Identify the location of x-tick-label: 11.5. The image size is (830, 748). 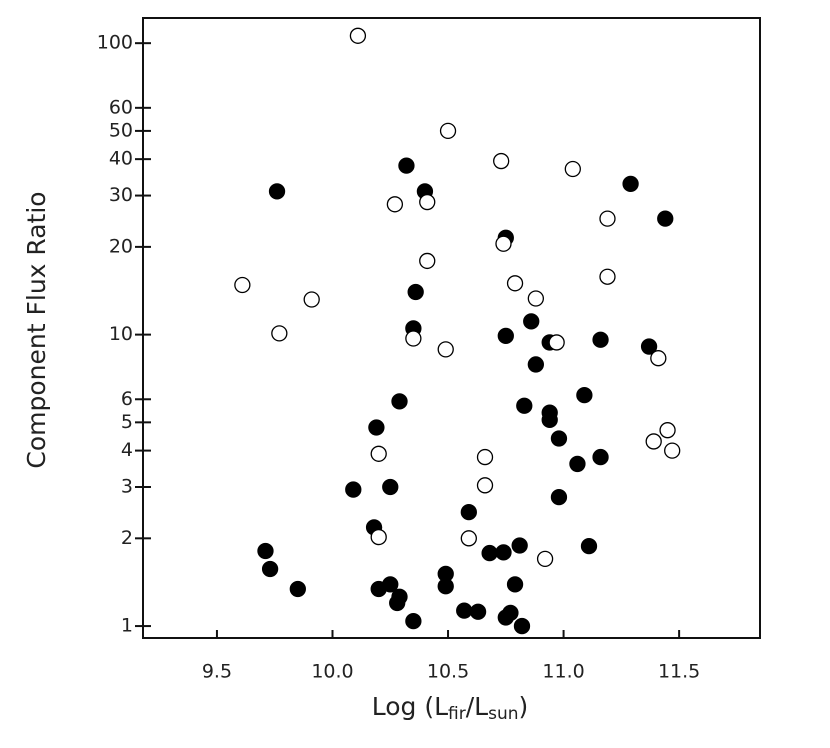
(679, 672).